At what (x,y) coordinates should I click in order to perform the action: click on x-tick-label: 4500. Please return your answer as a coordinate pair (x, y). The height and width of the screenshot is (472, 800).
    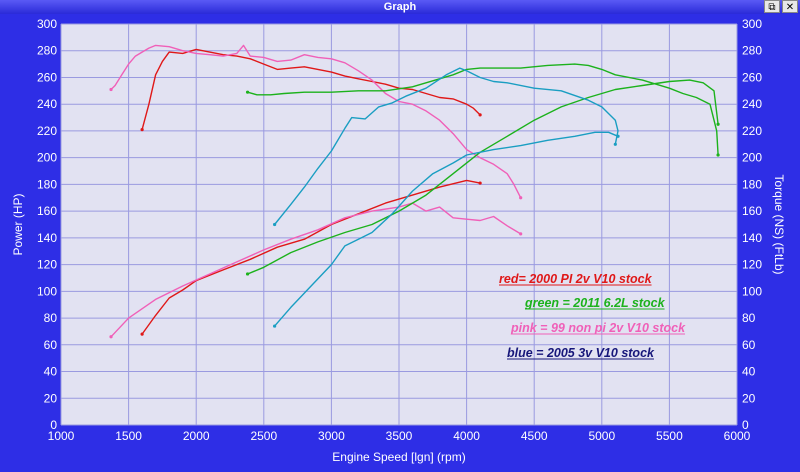
    Looking at the image, I should click on (534, 436).